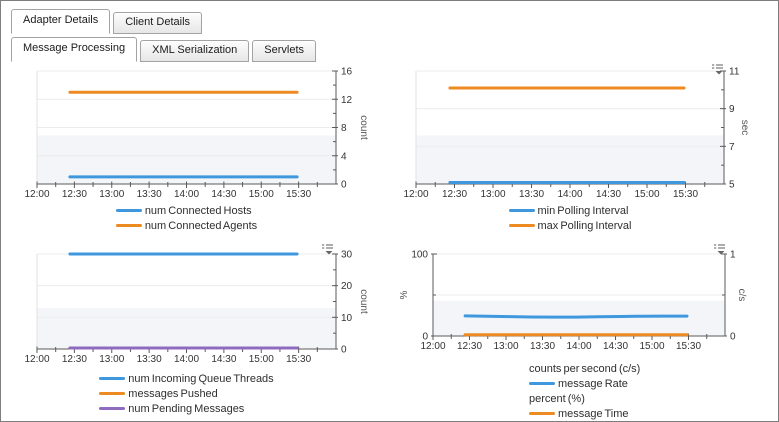 This screenshot has width=779, height=422. I want to click on legend-label: max Polling Interval, so click(584, 225).